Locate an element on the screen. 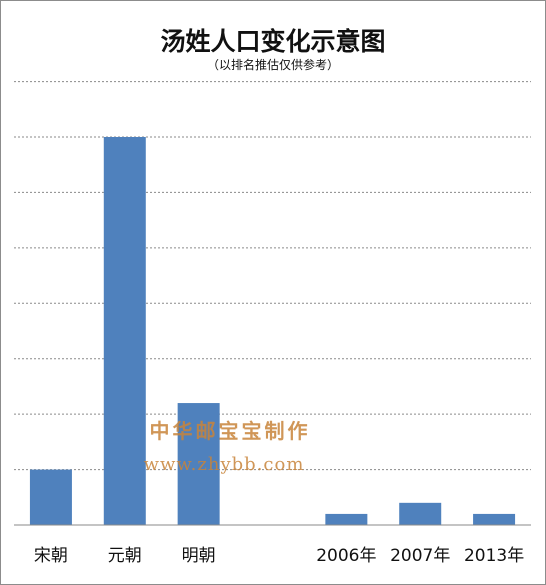  x-tick-label: 元朝 is located at coordinates (125, 556).